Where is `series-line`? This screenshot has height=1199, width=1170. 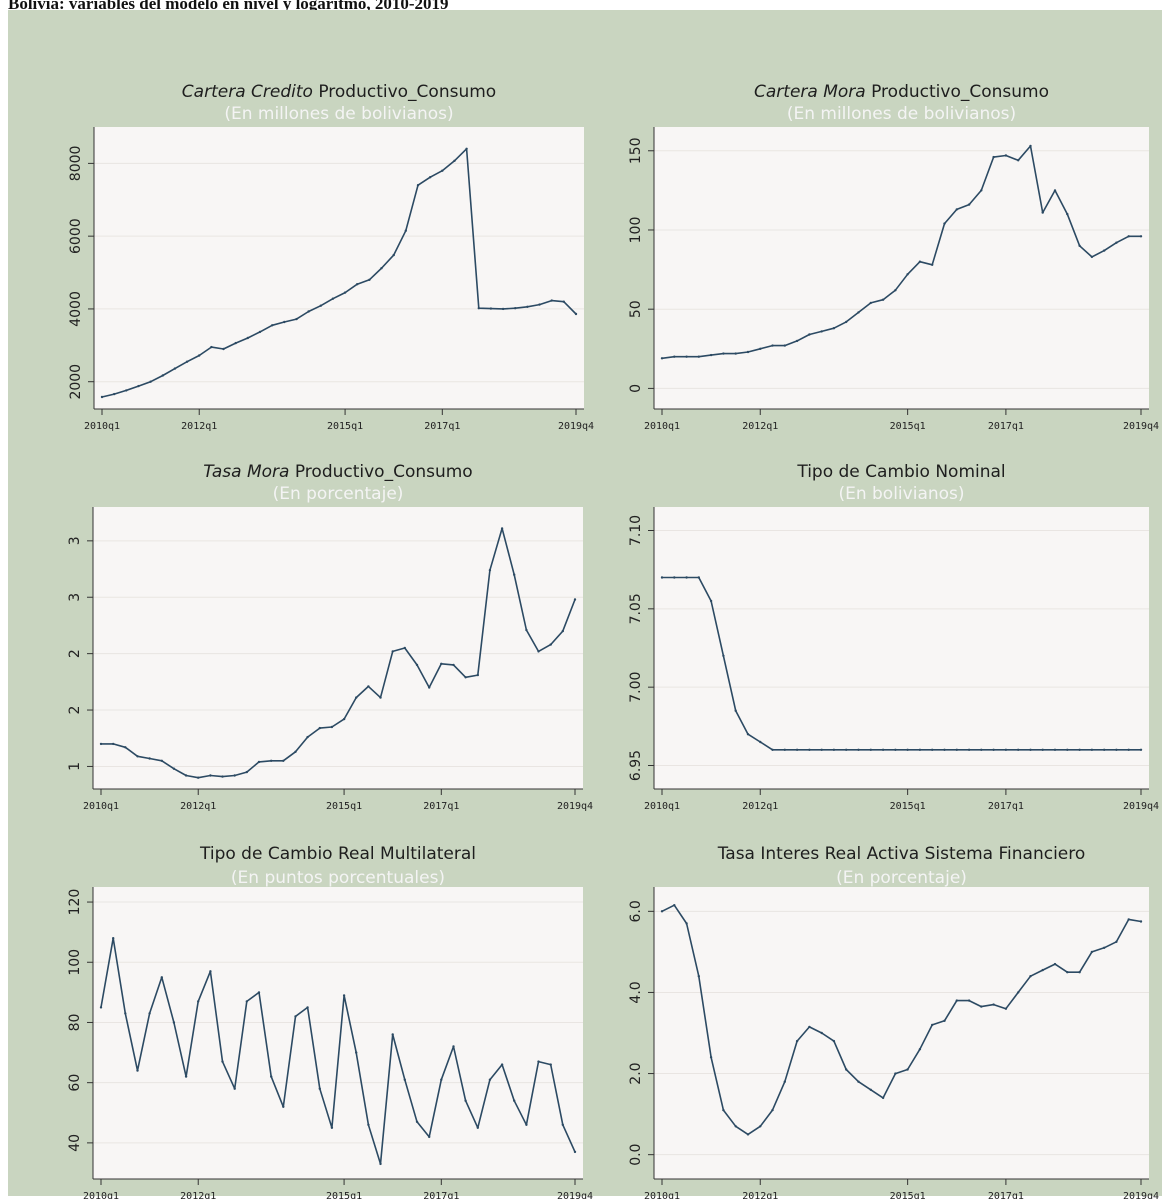
series-line is located at coordinates (901, 252).